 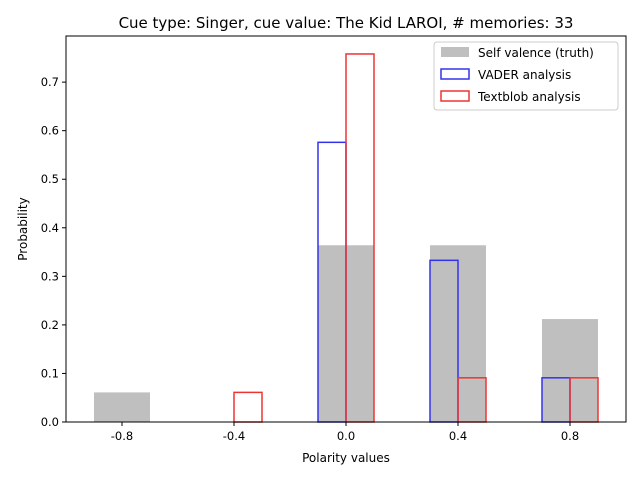 I want to click on x-tick-label: 0.8, so click(x=570, y=436).